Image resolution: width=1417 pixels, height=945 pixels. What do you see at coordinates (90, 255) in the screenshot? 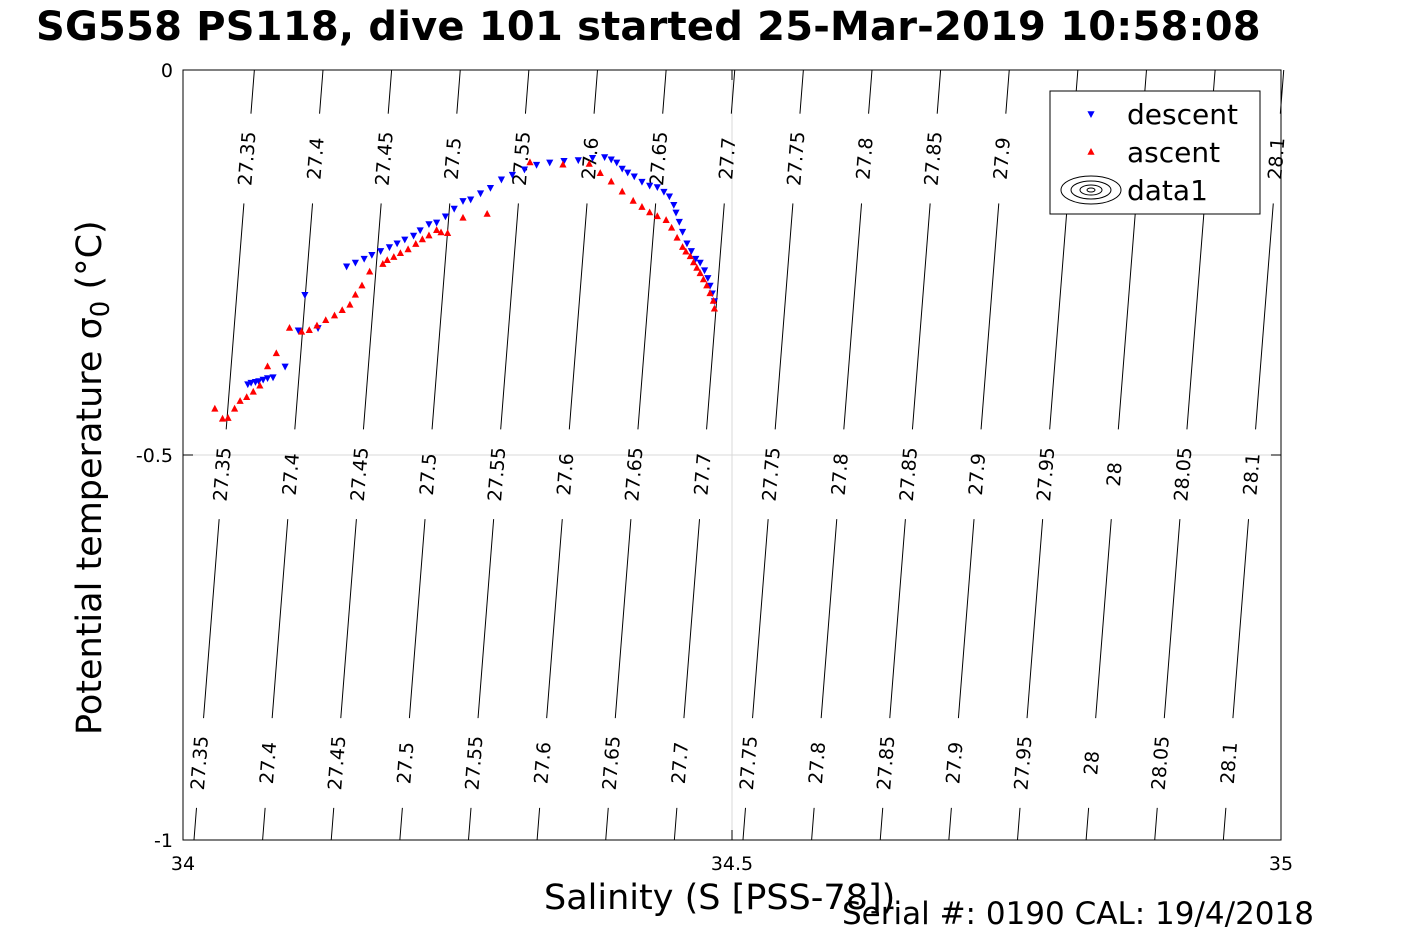
I see `y-axis-label-unit: (°C)` at bounding box center [90, 255].